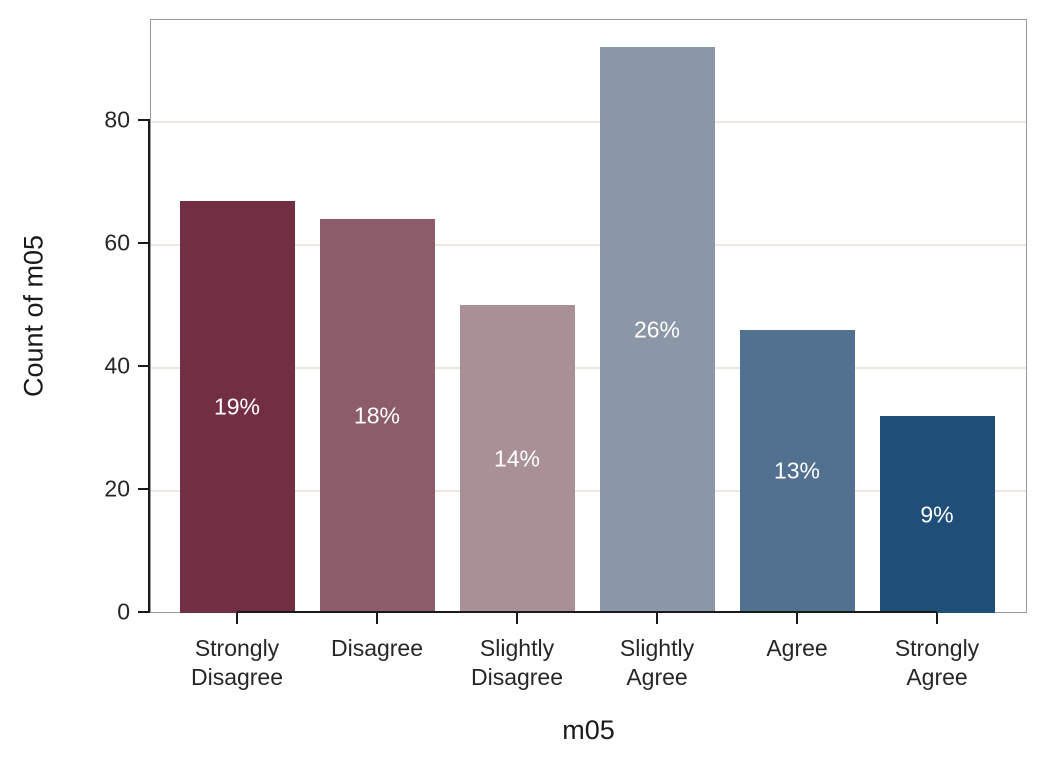 This screenshot has width=1056, height=768. Describe the element at coordinates (123, 611) in the screenshot. I see `y-tick-label: 0` at that location.